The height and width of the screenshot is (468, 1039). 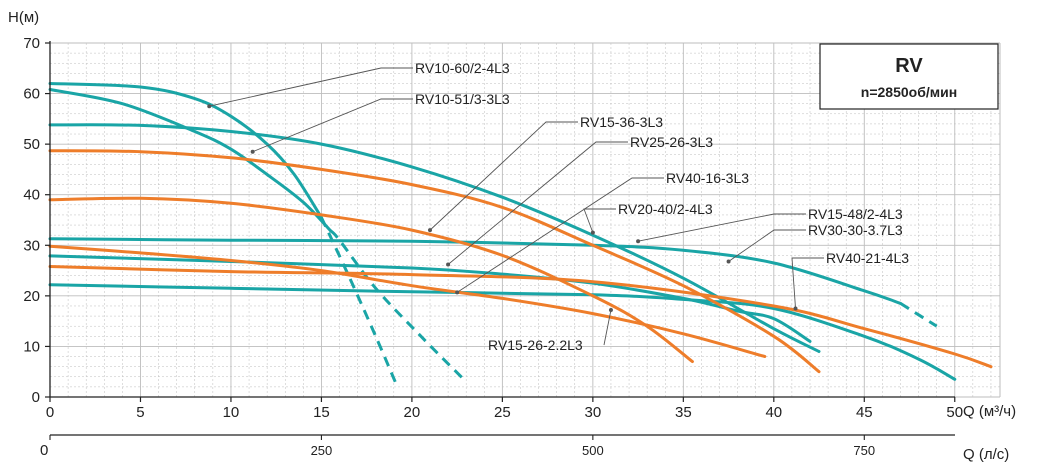 I want to click on curve-rv10-51-3-3l3-dashed, so click(x=398, y=306).